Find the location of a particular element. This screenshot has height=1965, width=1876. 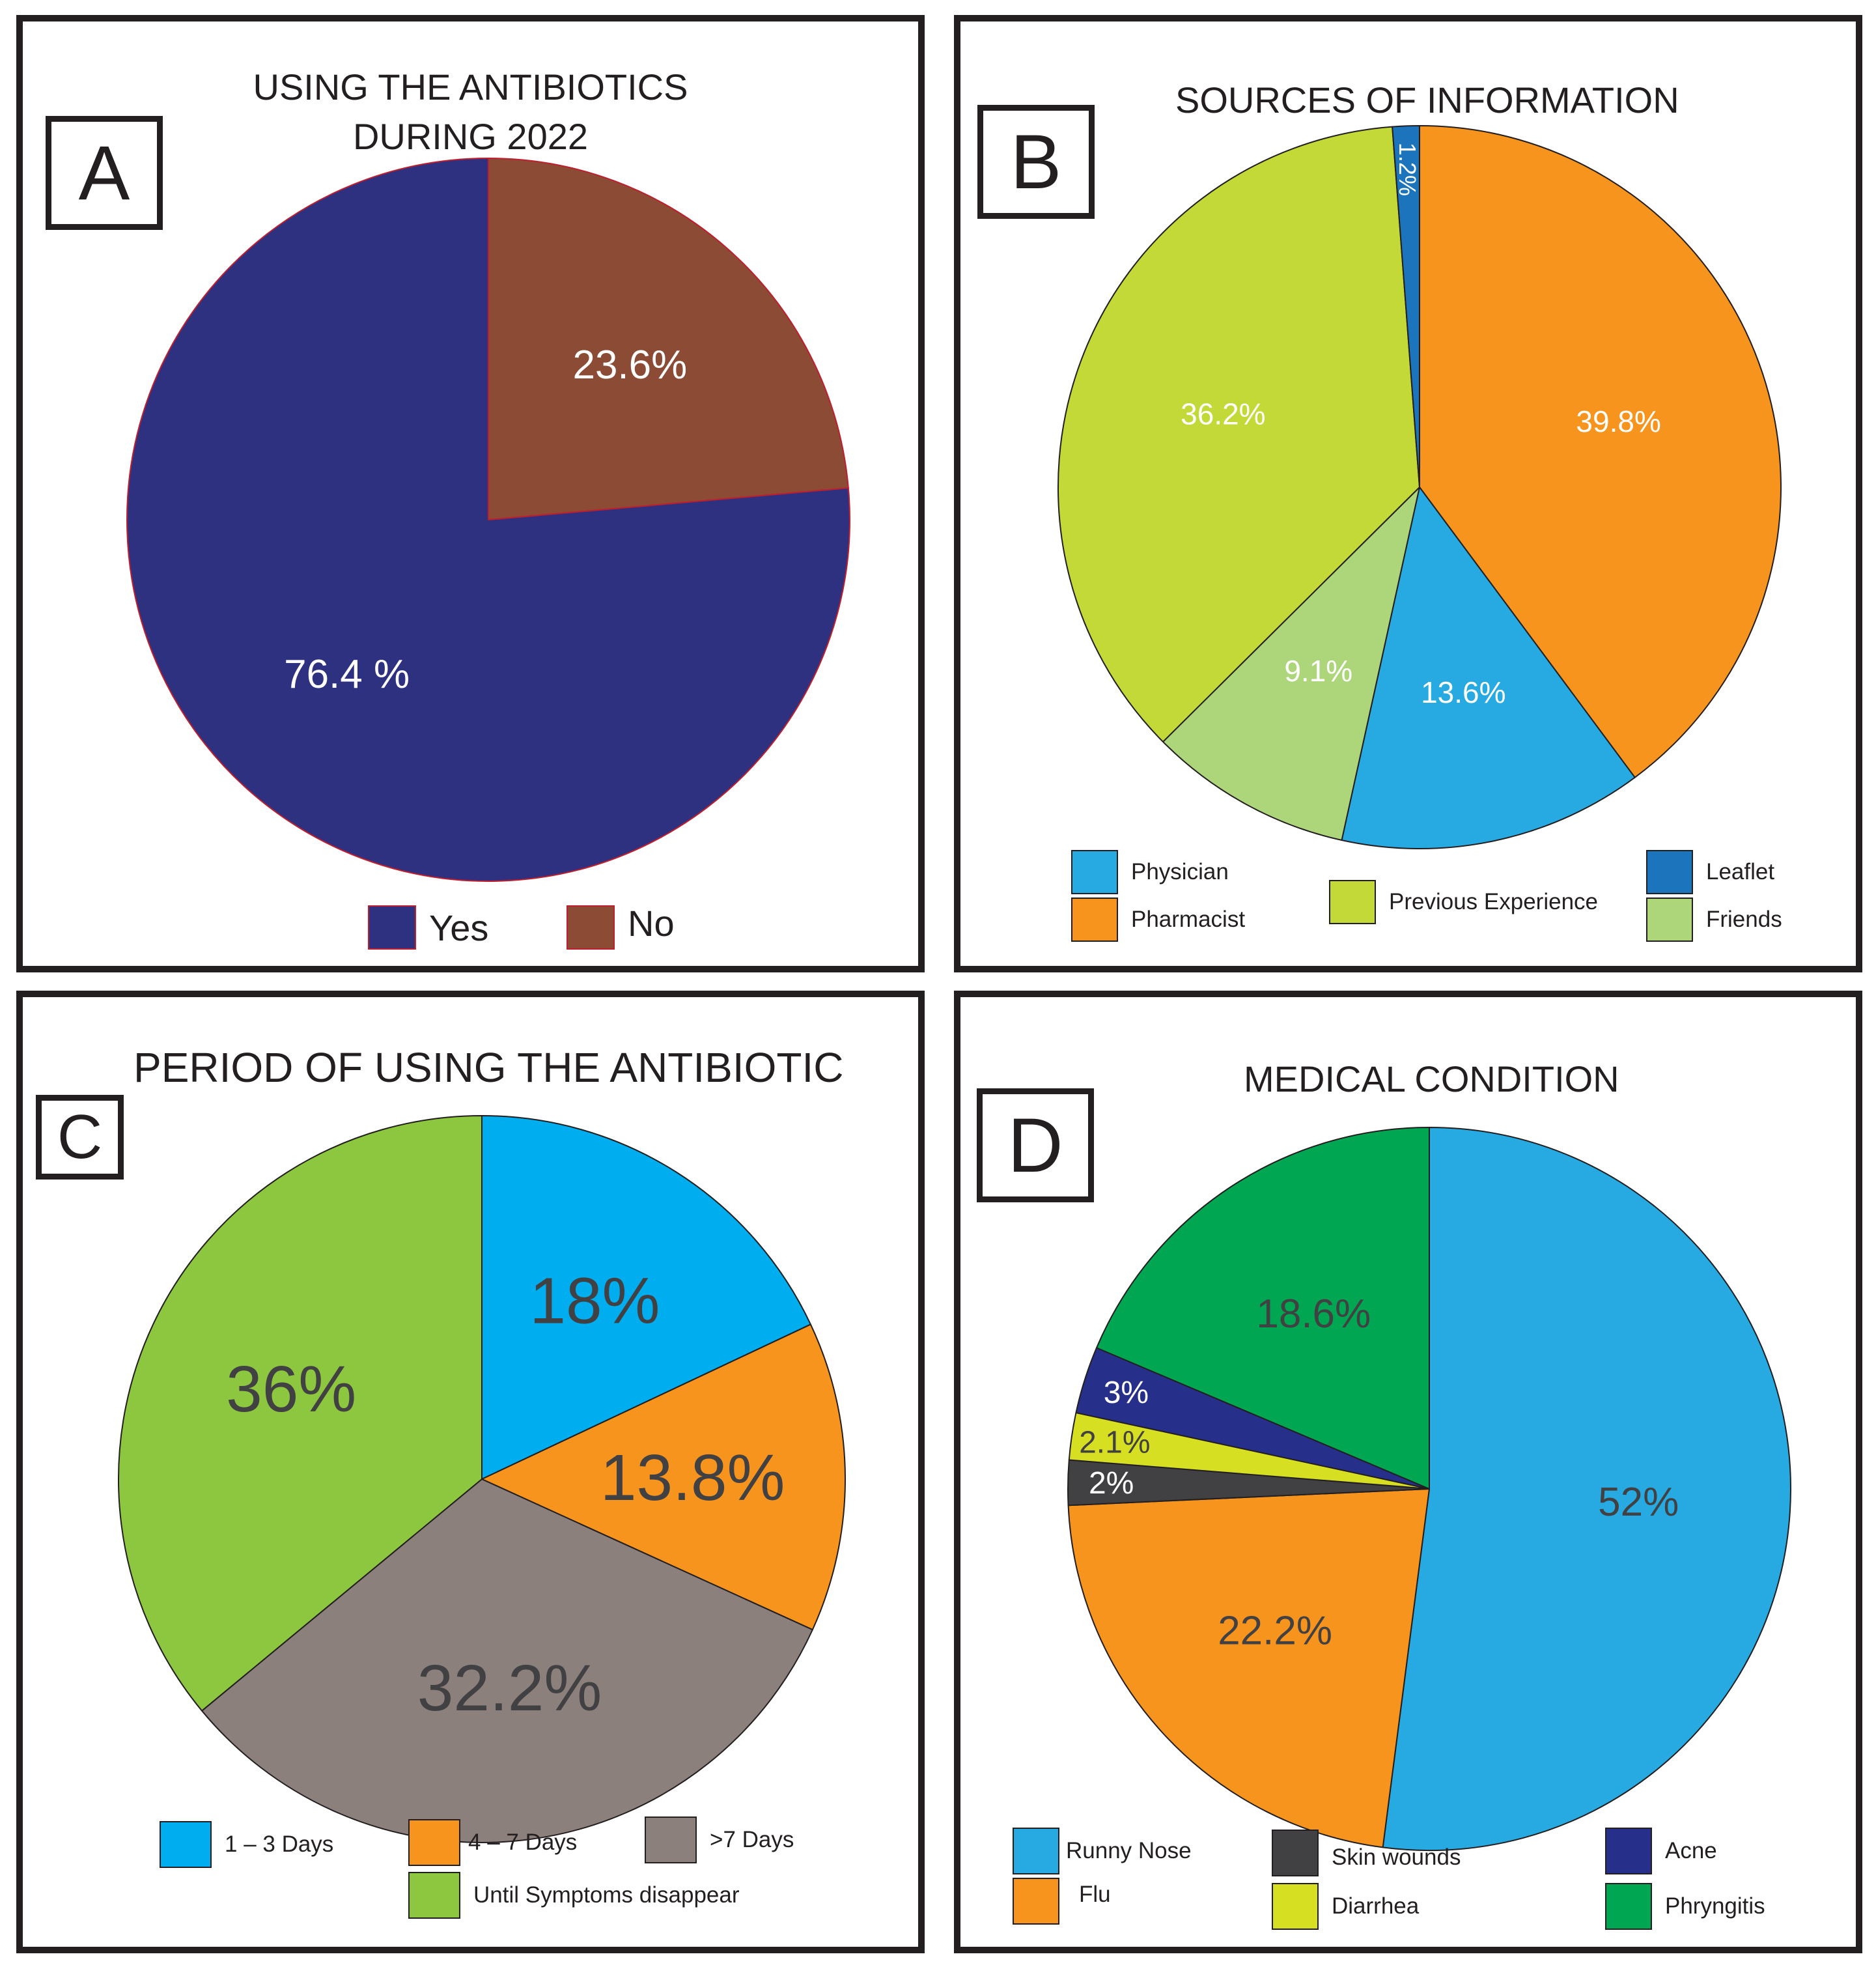

legend-item-flu: Flu is located at coordinates (1062, 1901).